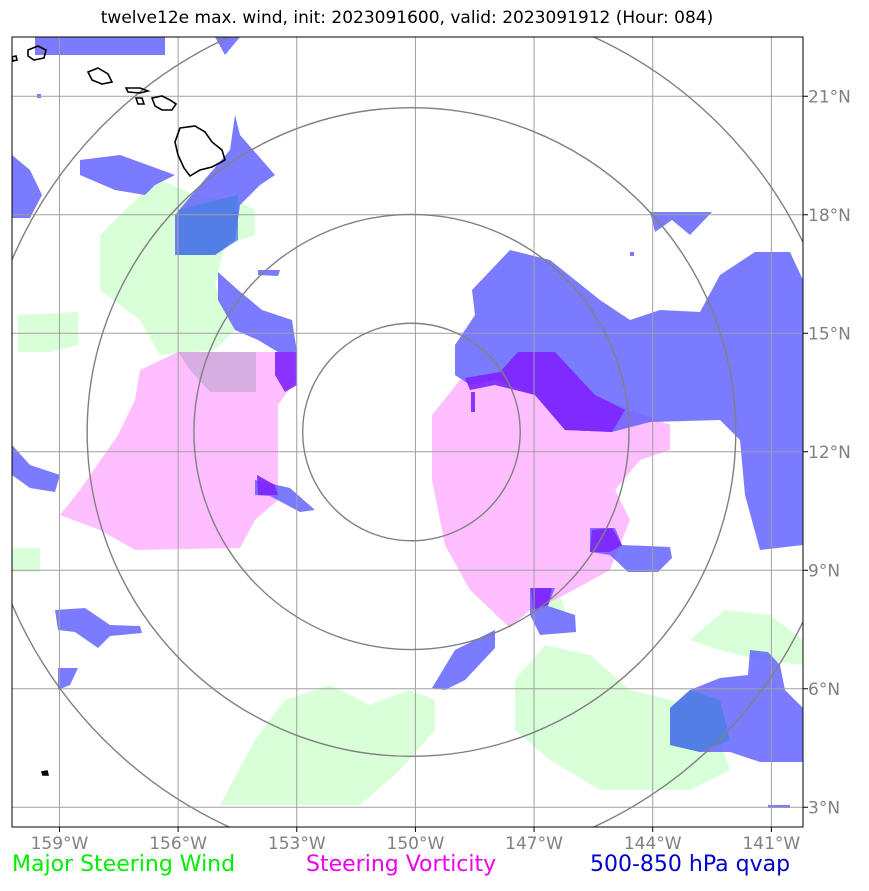  I want to click on legend-qvap: 500-850 hPa qvap, so click(690, 864).